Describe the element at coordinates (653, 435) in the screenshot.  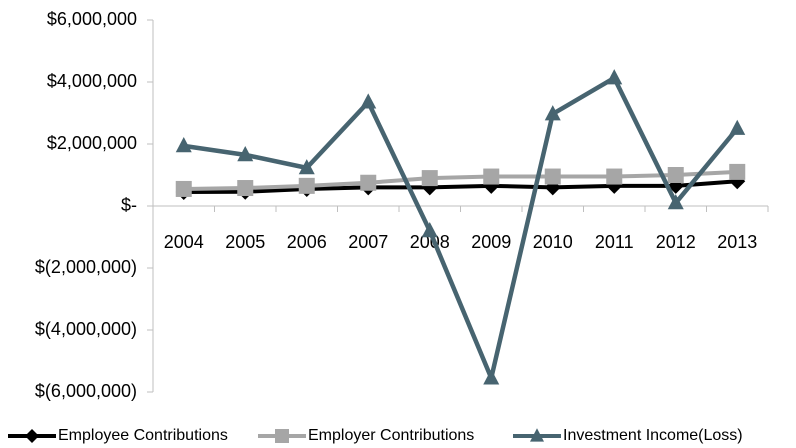
I see `legend-label: Investment Income(Loss)` at that location.